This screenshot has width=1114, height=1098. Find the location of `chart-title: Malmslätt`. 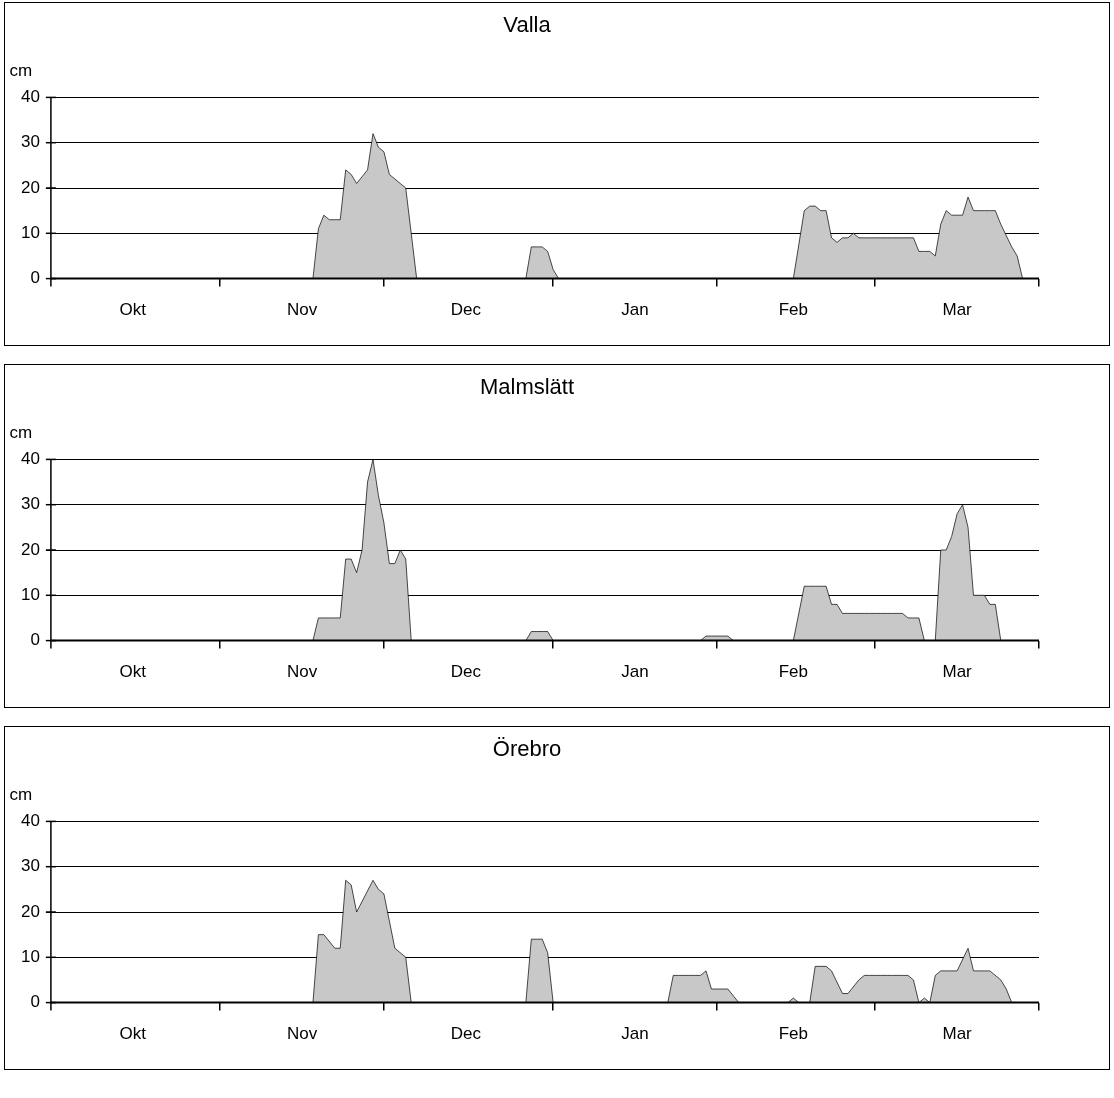

chart-title: Malmslätt is located at coordinates (527, 387).